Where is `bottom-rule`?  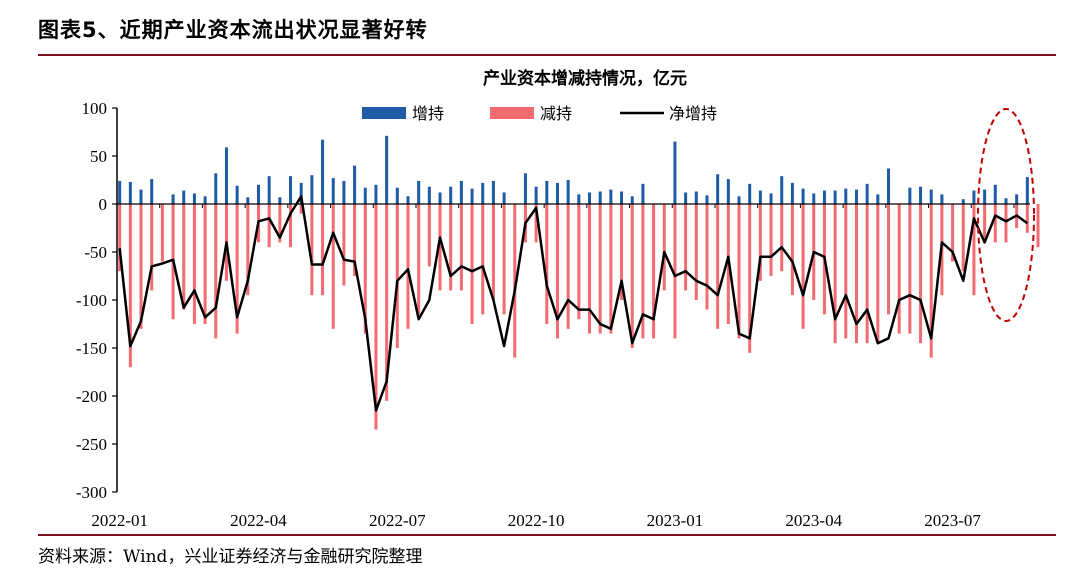
bottom-rule is located at coordinates (547, 535).